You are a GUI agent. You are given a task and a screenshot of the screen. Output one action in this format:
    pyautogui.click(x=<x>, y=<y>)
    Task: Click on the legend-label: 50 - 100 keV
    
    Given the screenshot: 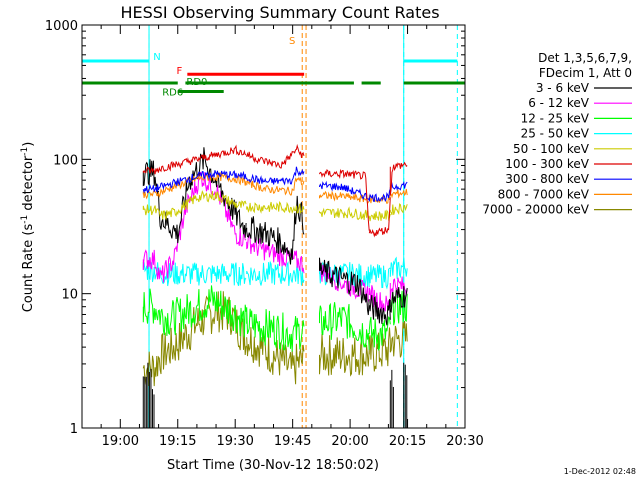 What is the action you would take?
    pyautogui.click(x=551, y=149)
    